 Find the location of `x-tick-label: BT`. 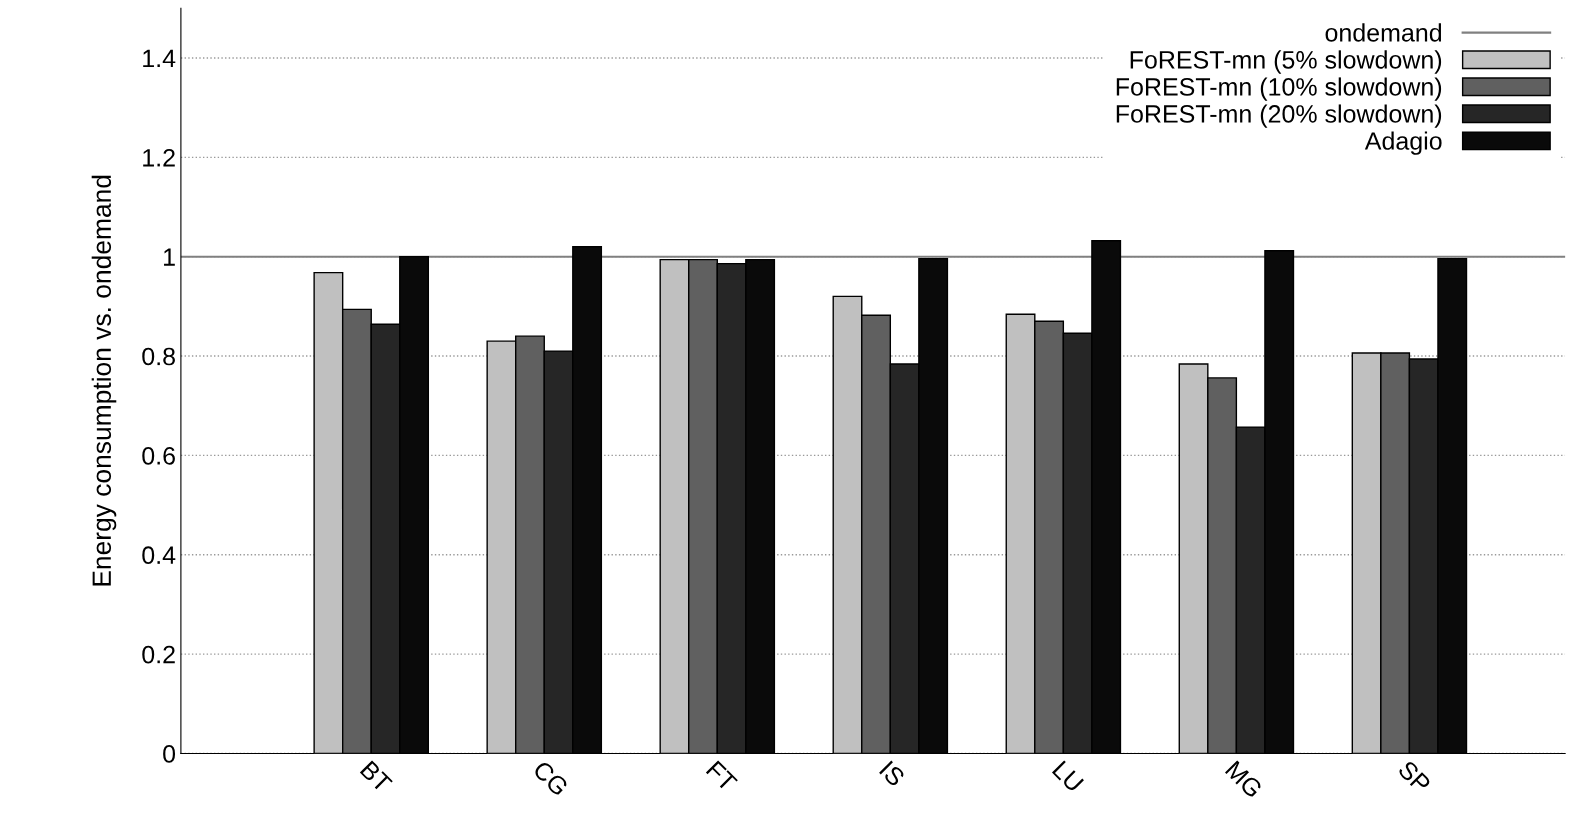

x-tick-label: BT is located at coordinates (376, 777).